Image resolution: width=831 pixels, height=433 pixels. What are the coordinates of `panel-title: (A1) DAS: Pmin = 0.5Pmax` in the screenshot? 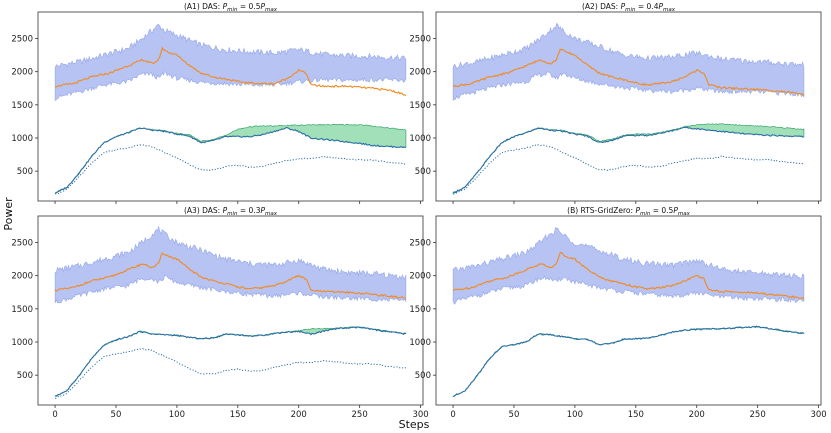 It's located at (231, 7).